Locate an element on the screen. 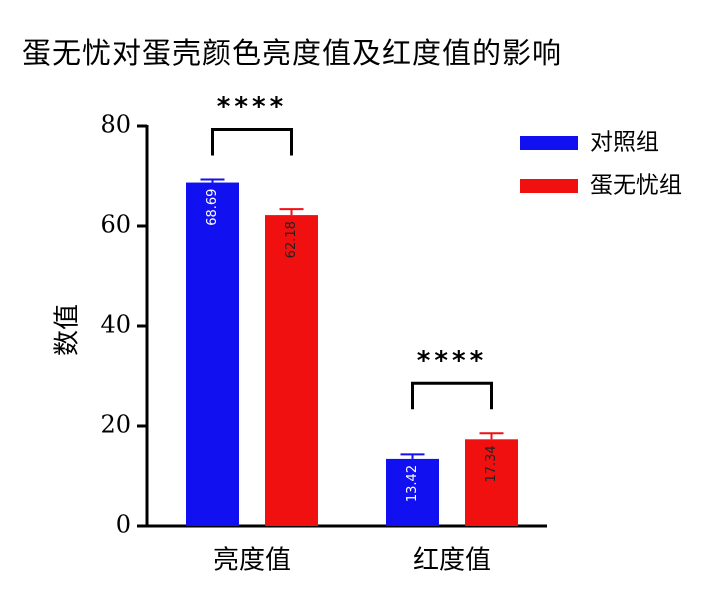 This screenshot has width=712, height=595. chart-title: 蛋无忧对蛋壳颜色亮度值及红度值的影响 is located at coordinates (292, 53).